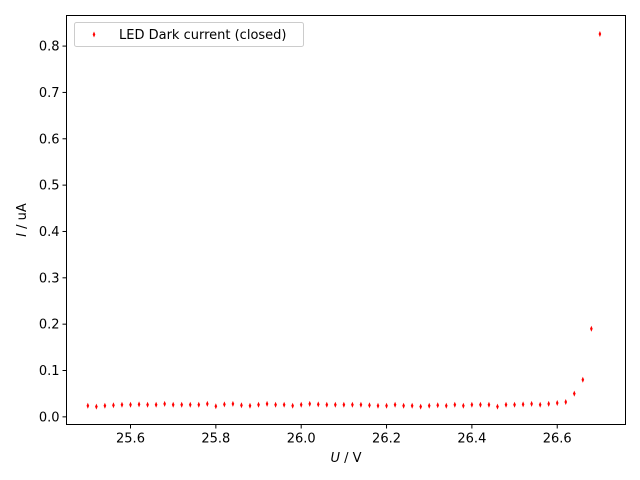 This screenshot has height=480, width=640. Describe the element at coordinates (215, 439) in the screenshot. I see `x-tick-label: 25.8` at that location.